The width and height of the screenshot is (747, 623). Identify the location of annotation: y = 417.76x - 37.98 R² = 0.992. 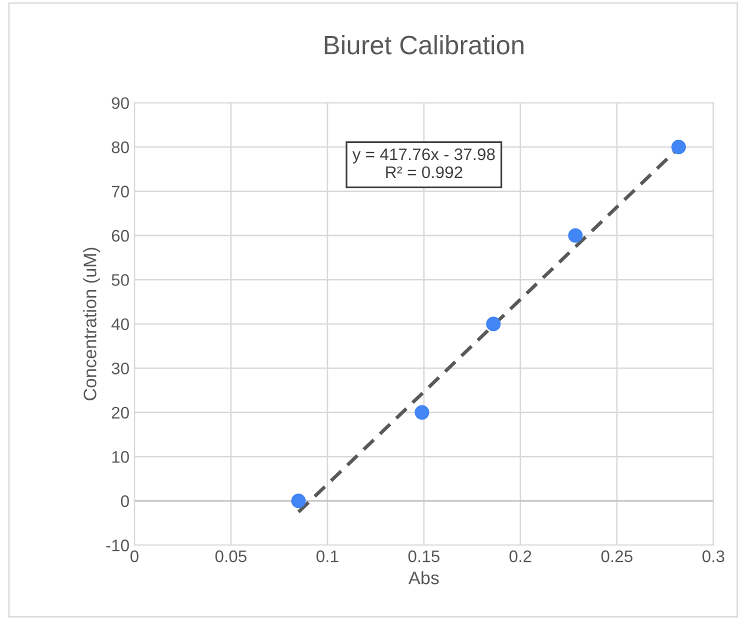
(423, 163).